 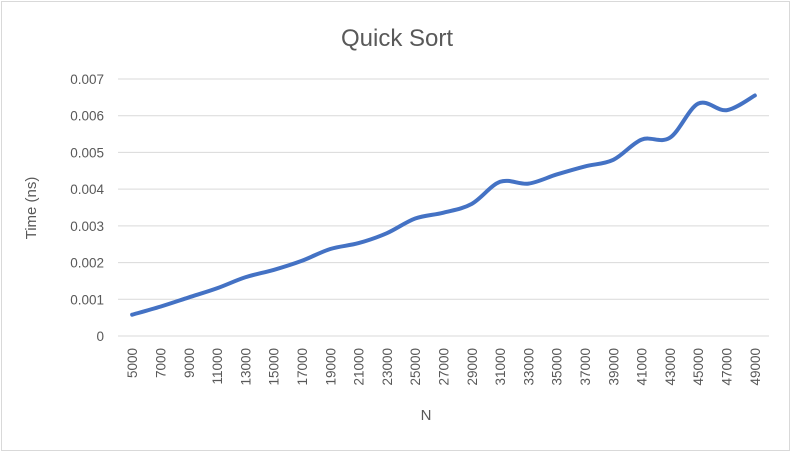 I want to click on x-tick-label: 35000, so click(x=557, y=367).